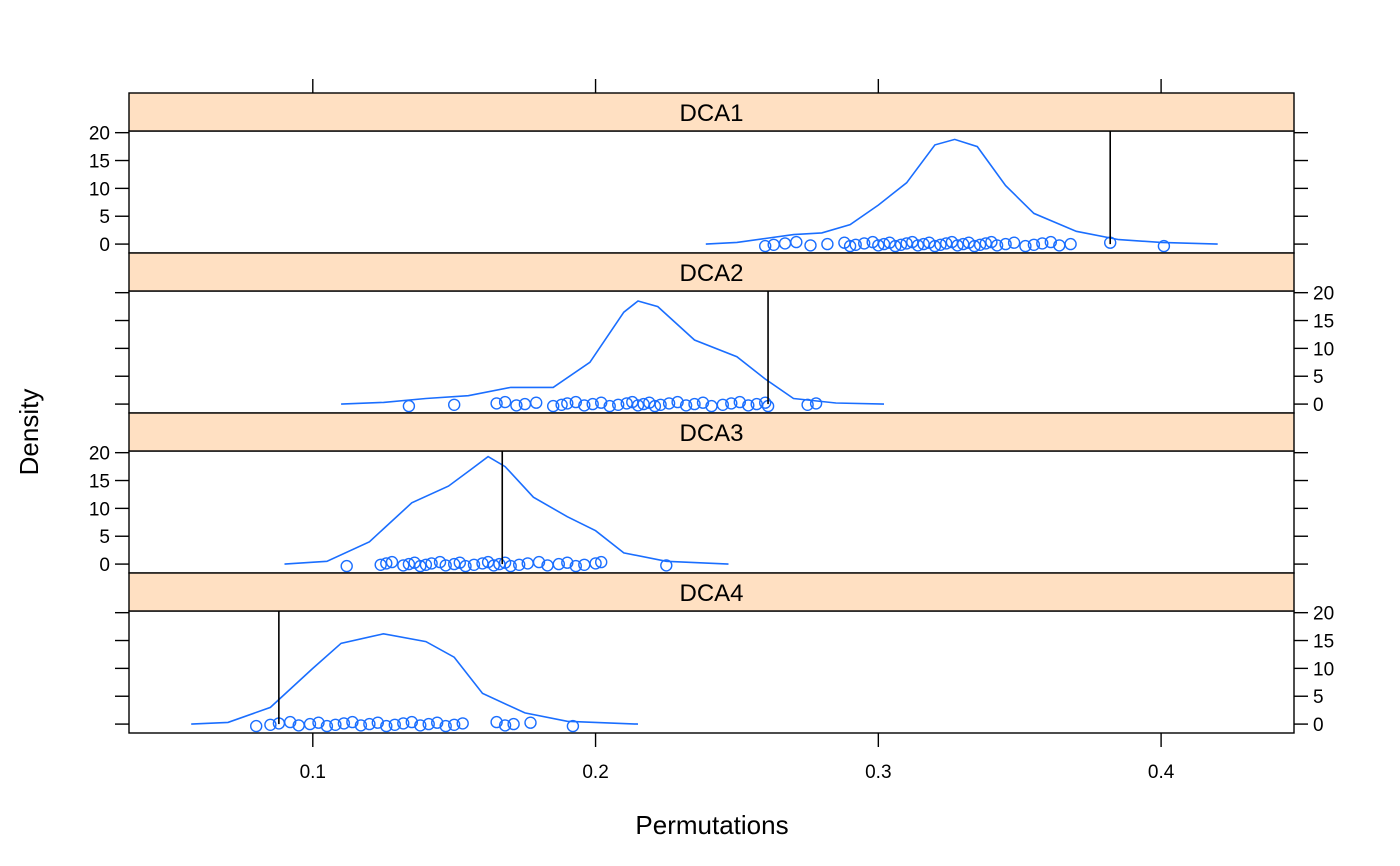 The height and width of the screenshot is (866, 1400). Describe the element at coordinates (711, 825) in the screenshot. I see `x-axis-title: Permutations` at that location.